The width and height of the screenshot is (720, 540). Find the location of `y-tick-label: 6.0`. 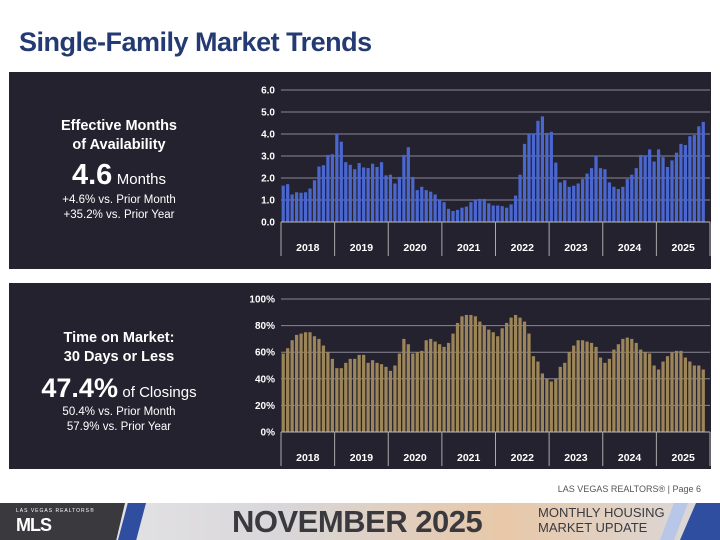

y-tick-label: 6.0 is located at coordinates (268, 91).